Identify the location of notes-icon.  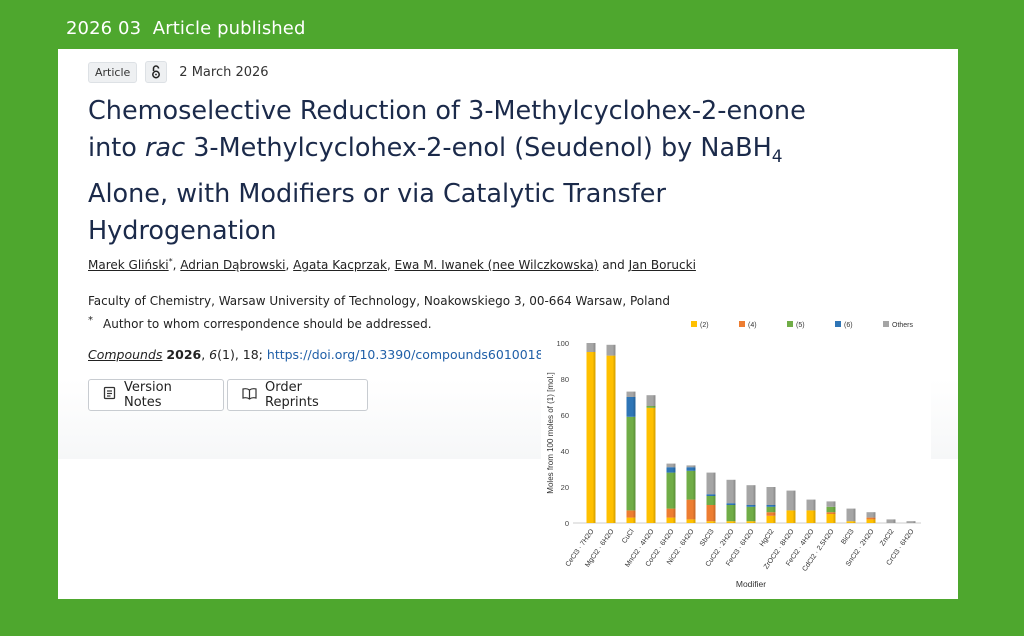
(109, 395).